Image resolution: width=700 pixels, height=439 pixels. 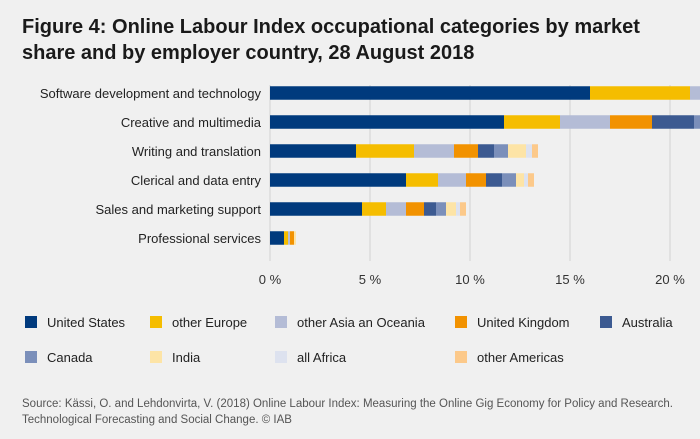 I want to click on category-label: Creative and multimedia, so click(x=191, y=122).